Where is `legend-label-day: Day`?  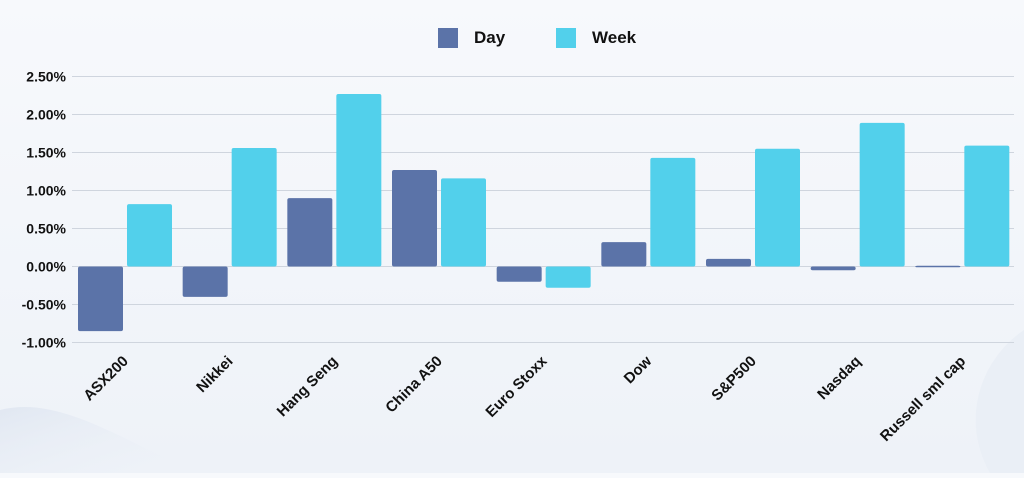 legend-label-day: Day is located at coordinates (490, 37).